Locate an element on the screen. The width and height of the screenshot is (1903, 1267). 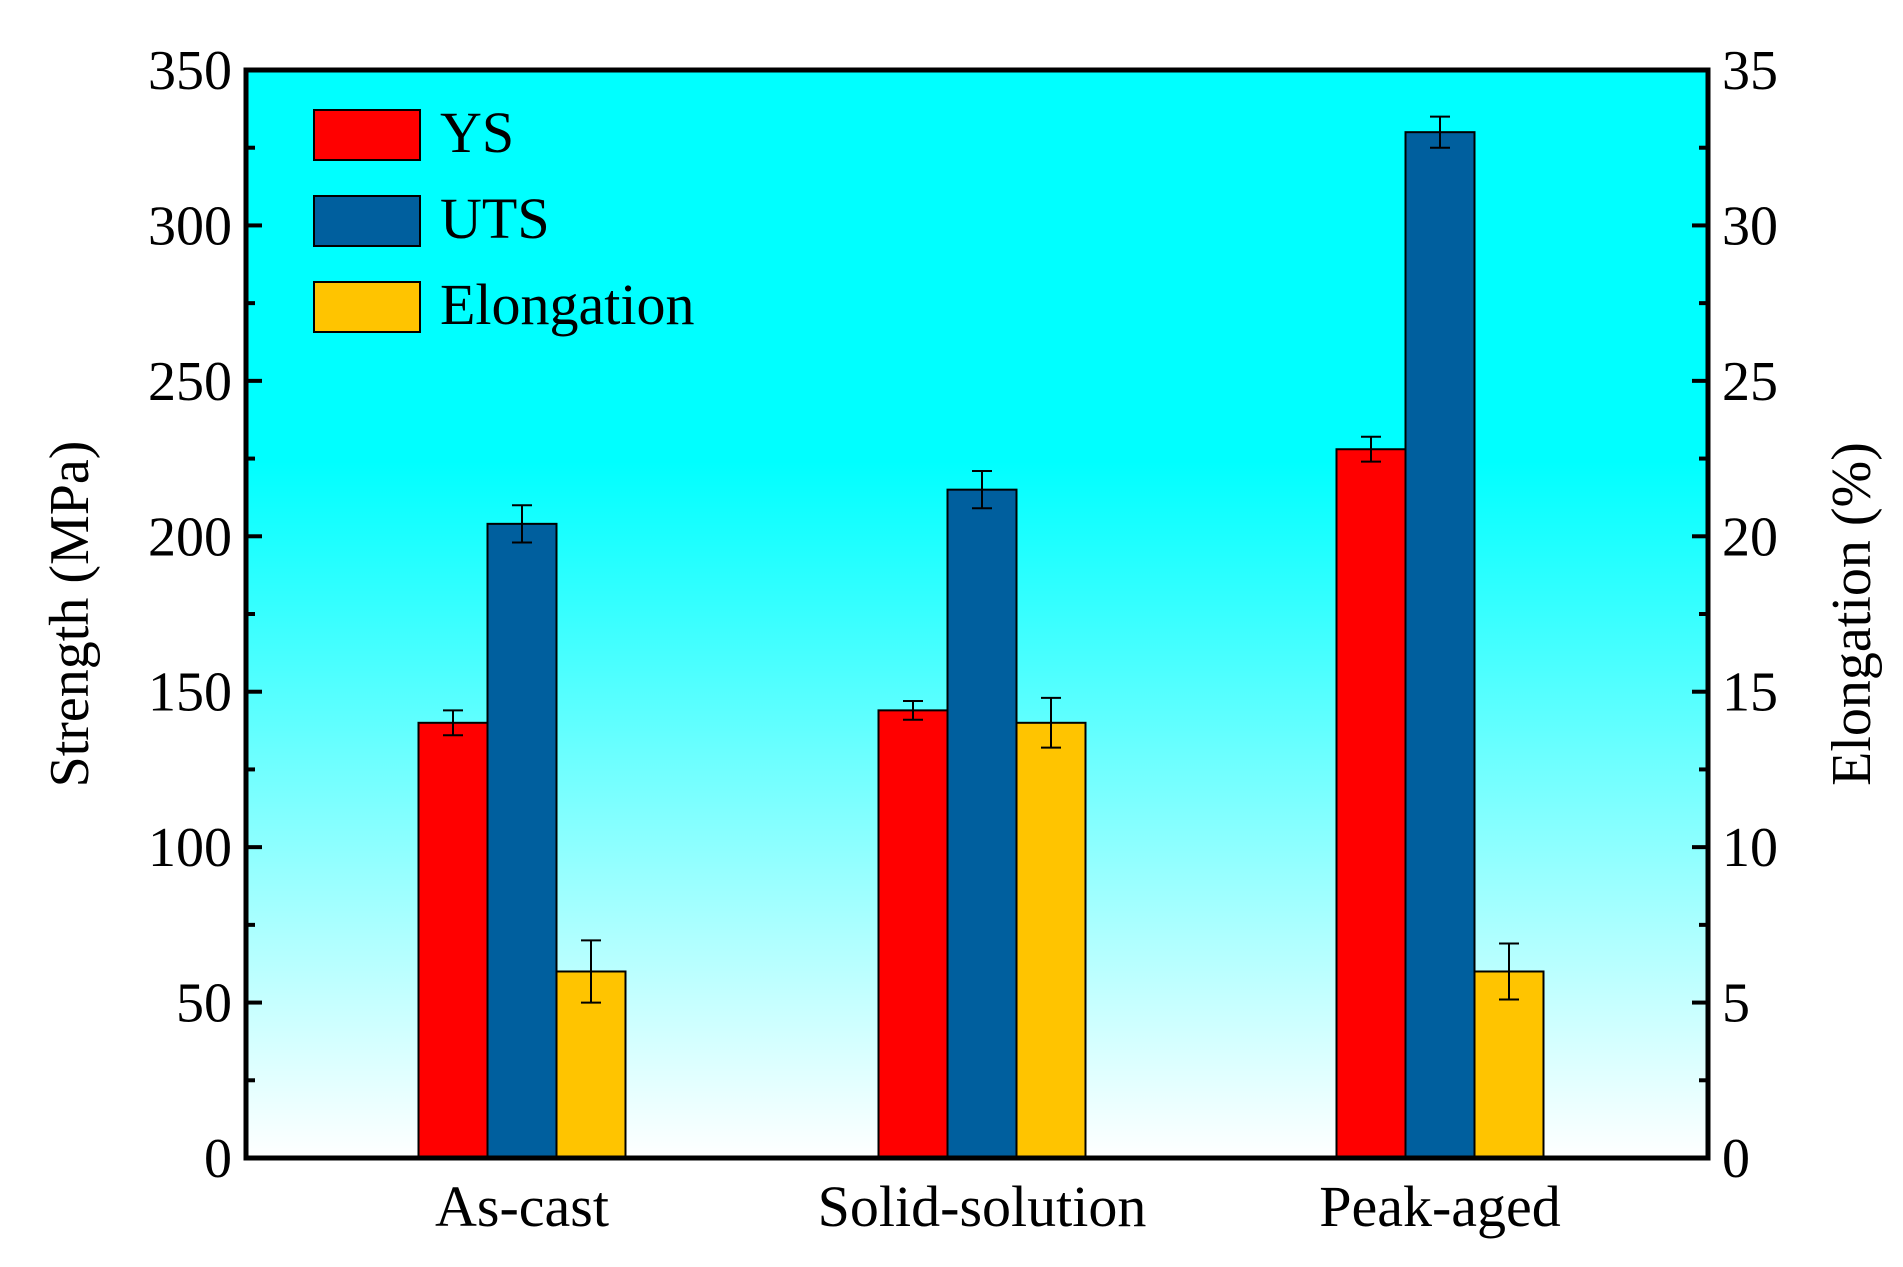
y-tick-label: 0 is located at coordinates (218, 1159).